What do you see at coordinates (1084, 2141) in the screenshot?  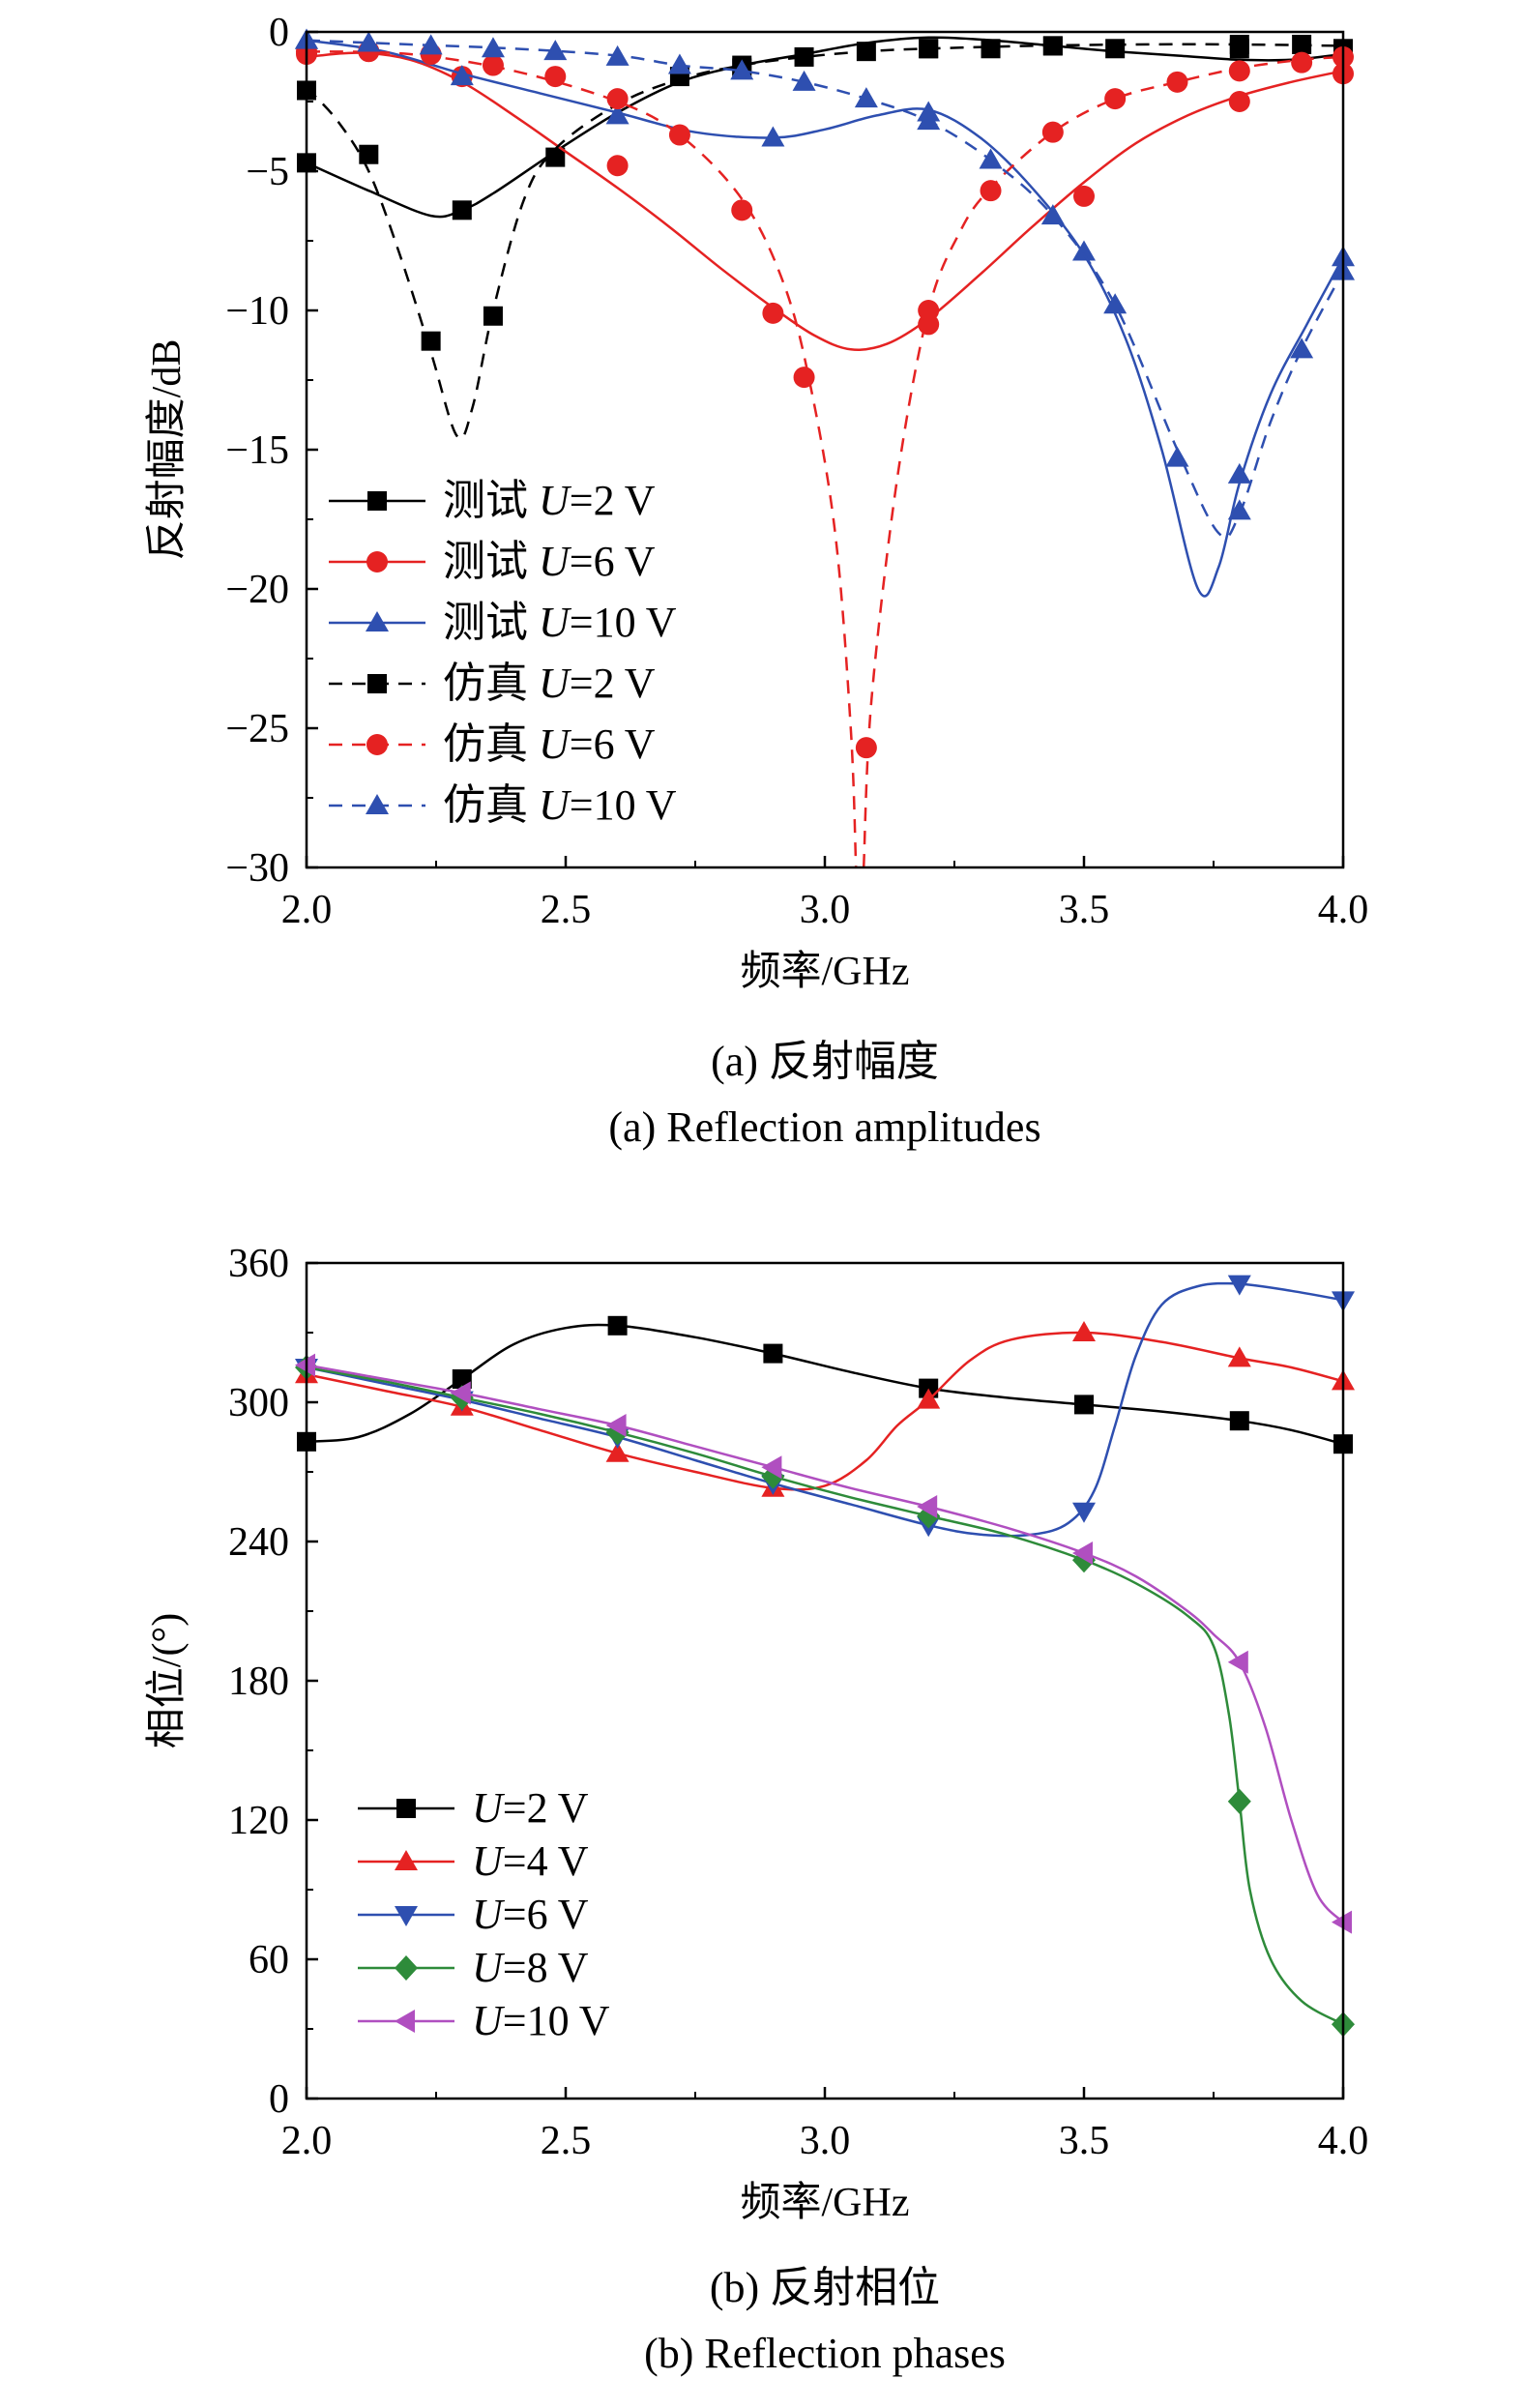 I see `x-tick-label: 3.5` at bounding box center [1084, 2141].